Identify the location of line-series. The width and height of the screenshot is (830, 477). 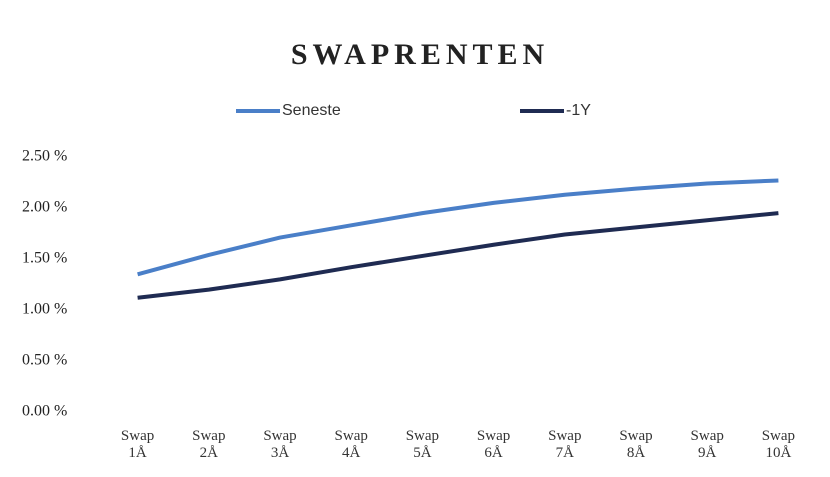
(458, 255).